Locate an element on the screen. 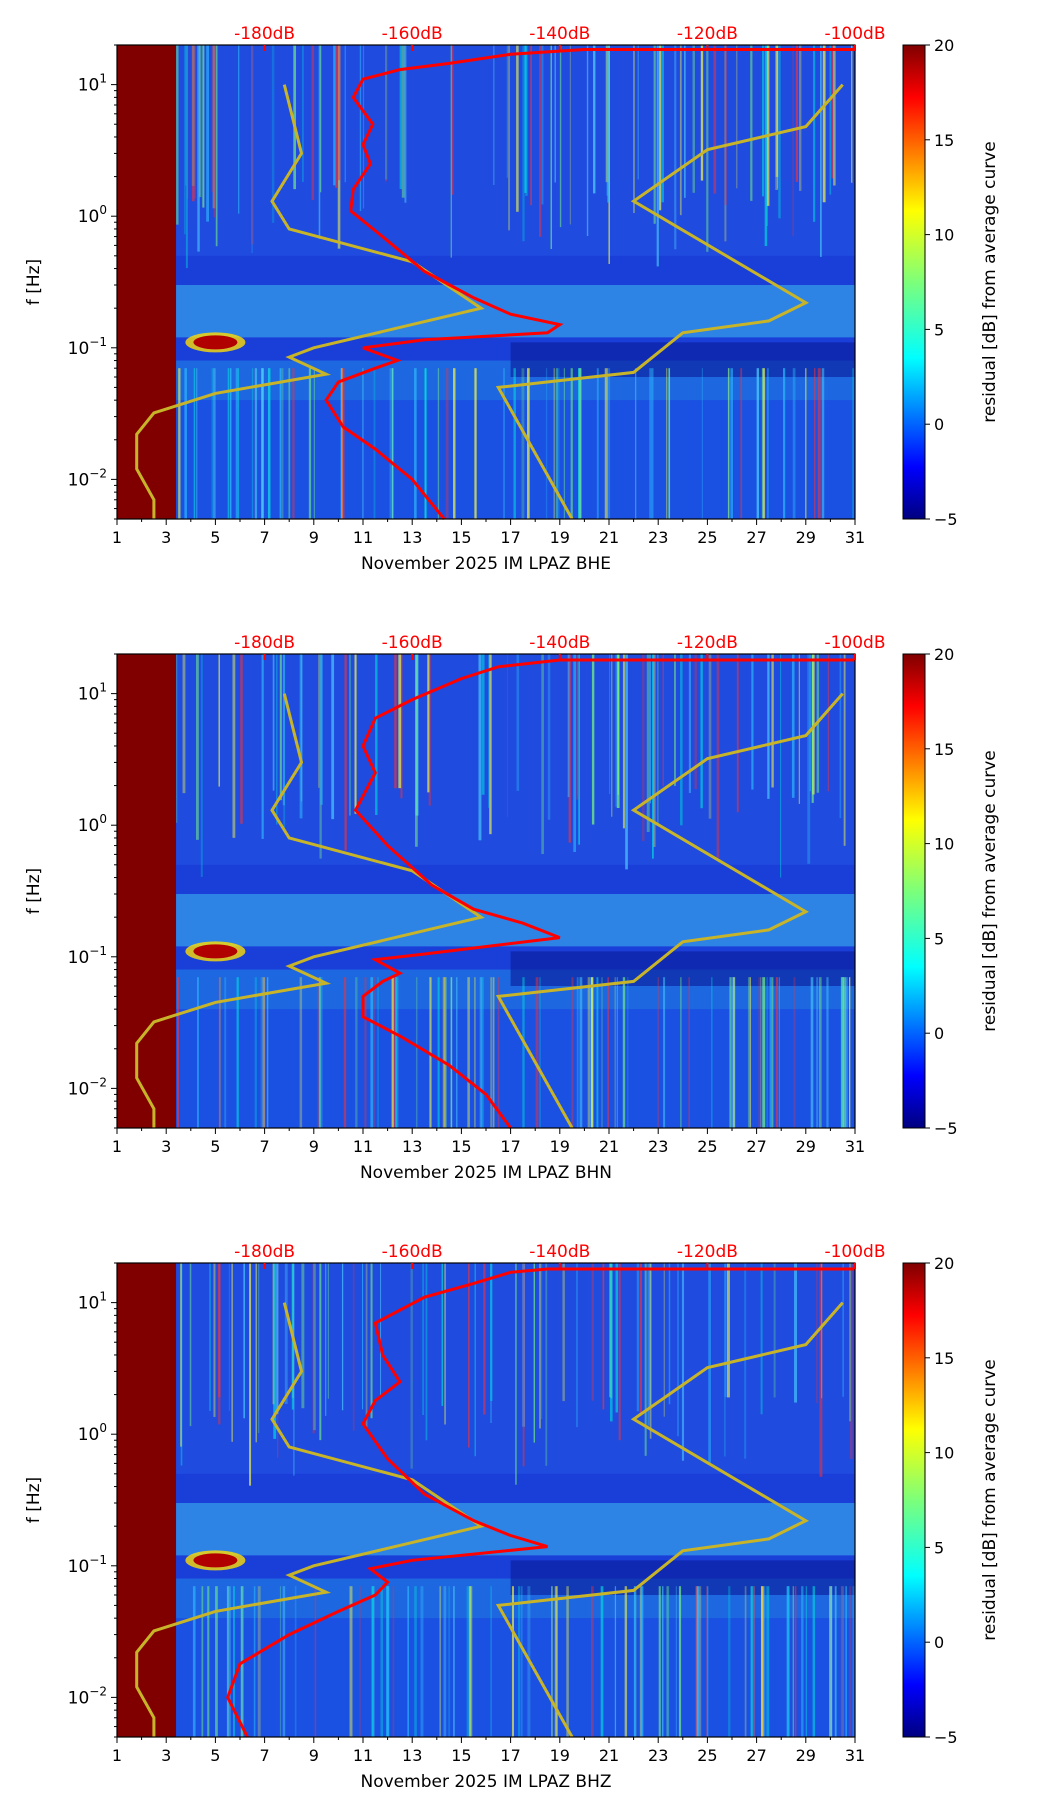  x-axis-label: November 2025 IM LPAZ BHZ is located at coordinates (486, 1782).